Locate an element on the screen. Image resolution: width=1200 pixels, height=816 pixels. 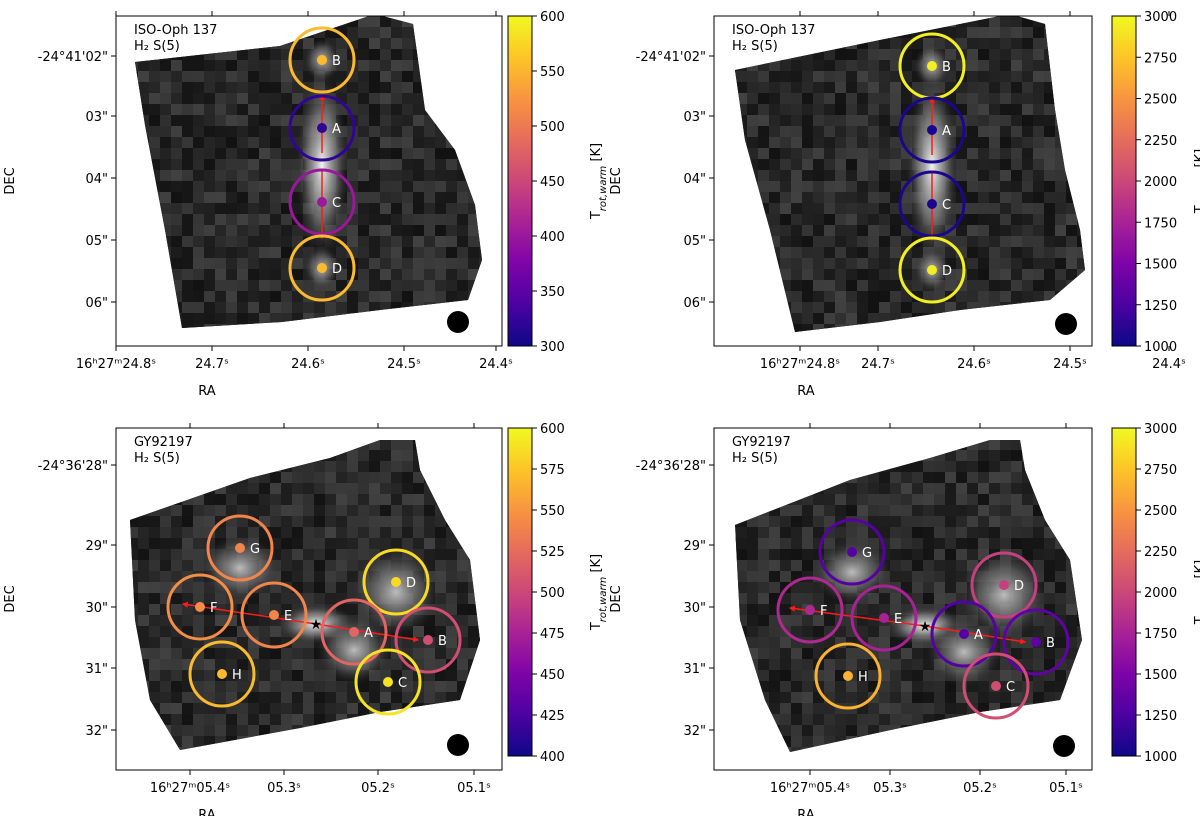
colorbar is located at coordinates (520, 592).